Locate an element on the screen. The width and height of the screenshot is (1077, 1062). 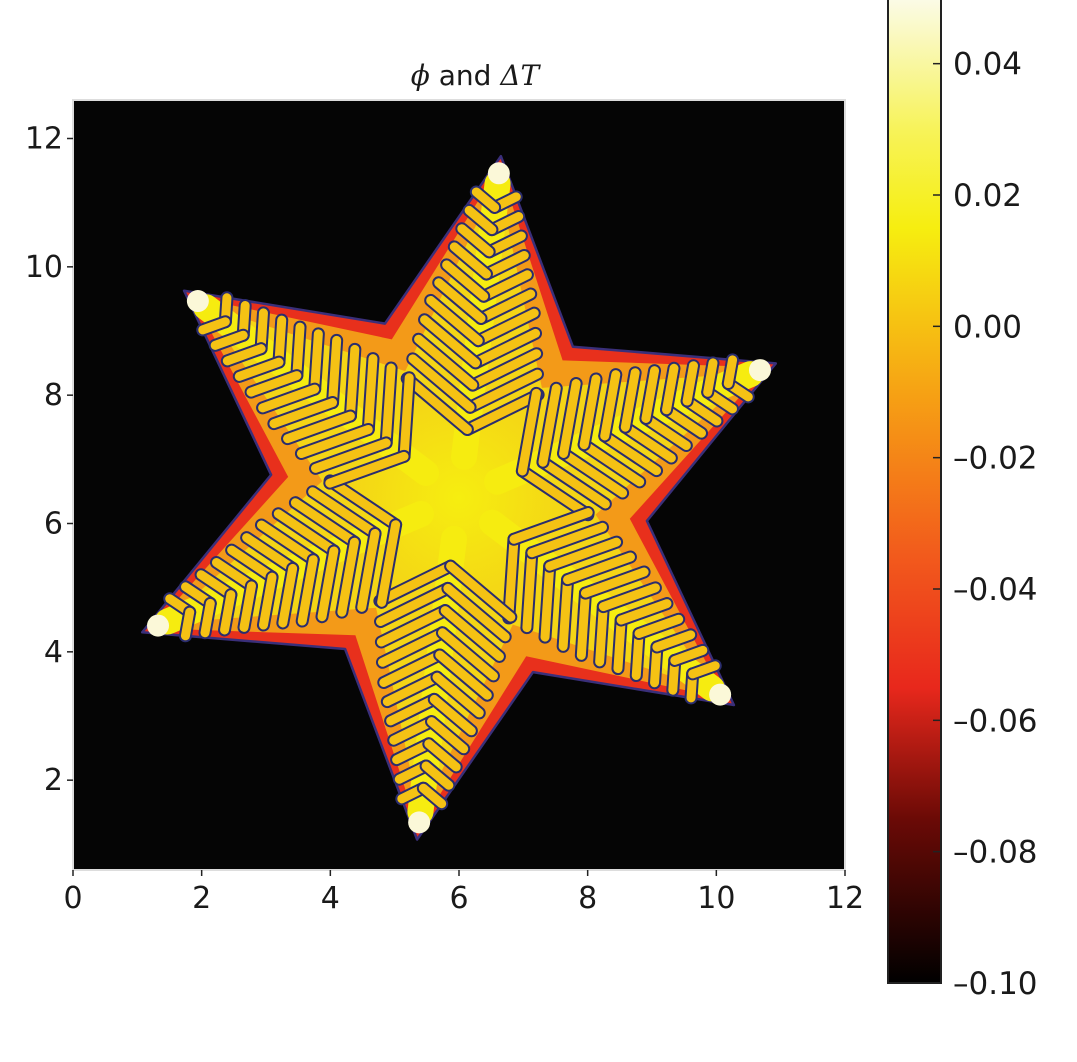
x-tick-label-6: 12 is located at coordinates (845, 898).